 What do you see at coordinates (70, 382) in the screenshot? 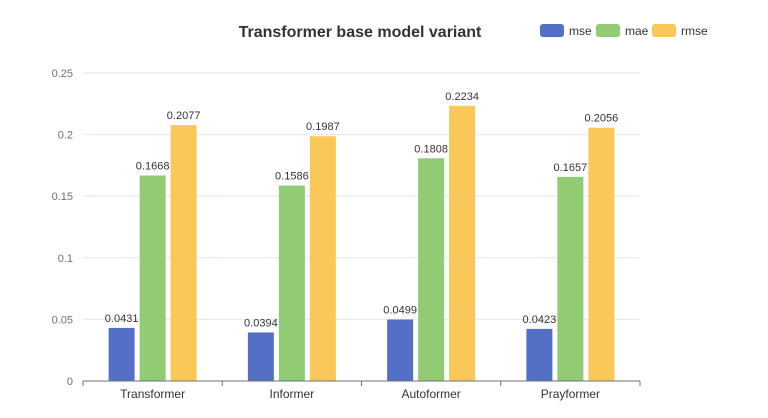
I see `y-tick-label: 0` at bounding box center [70, 382].